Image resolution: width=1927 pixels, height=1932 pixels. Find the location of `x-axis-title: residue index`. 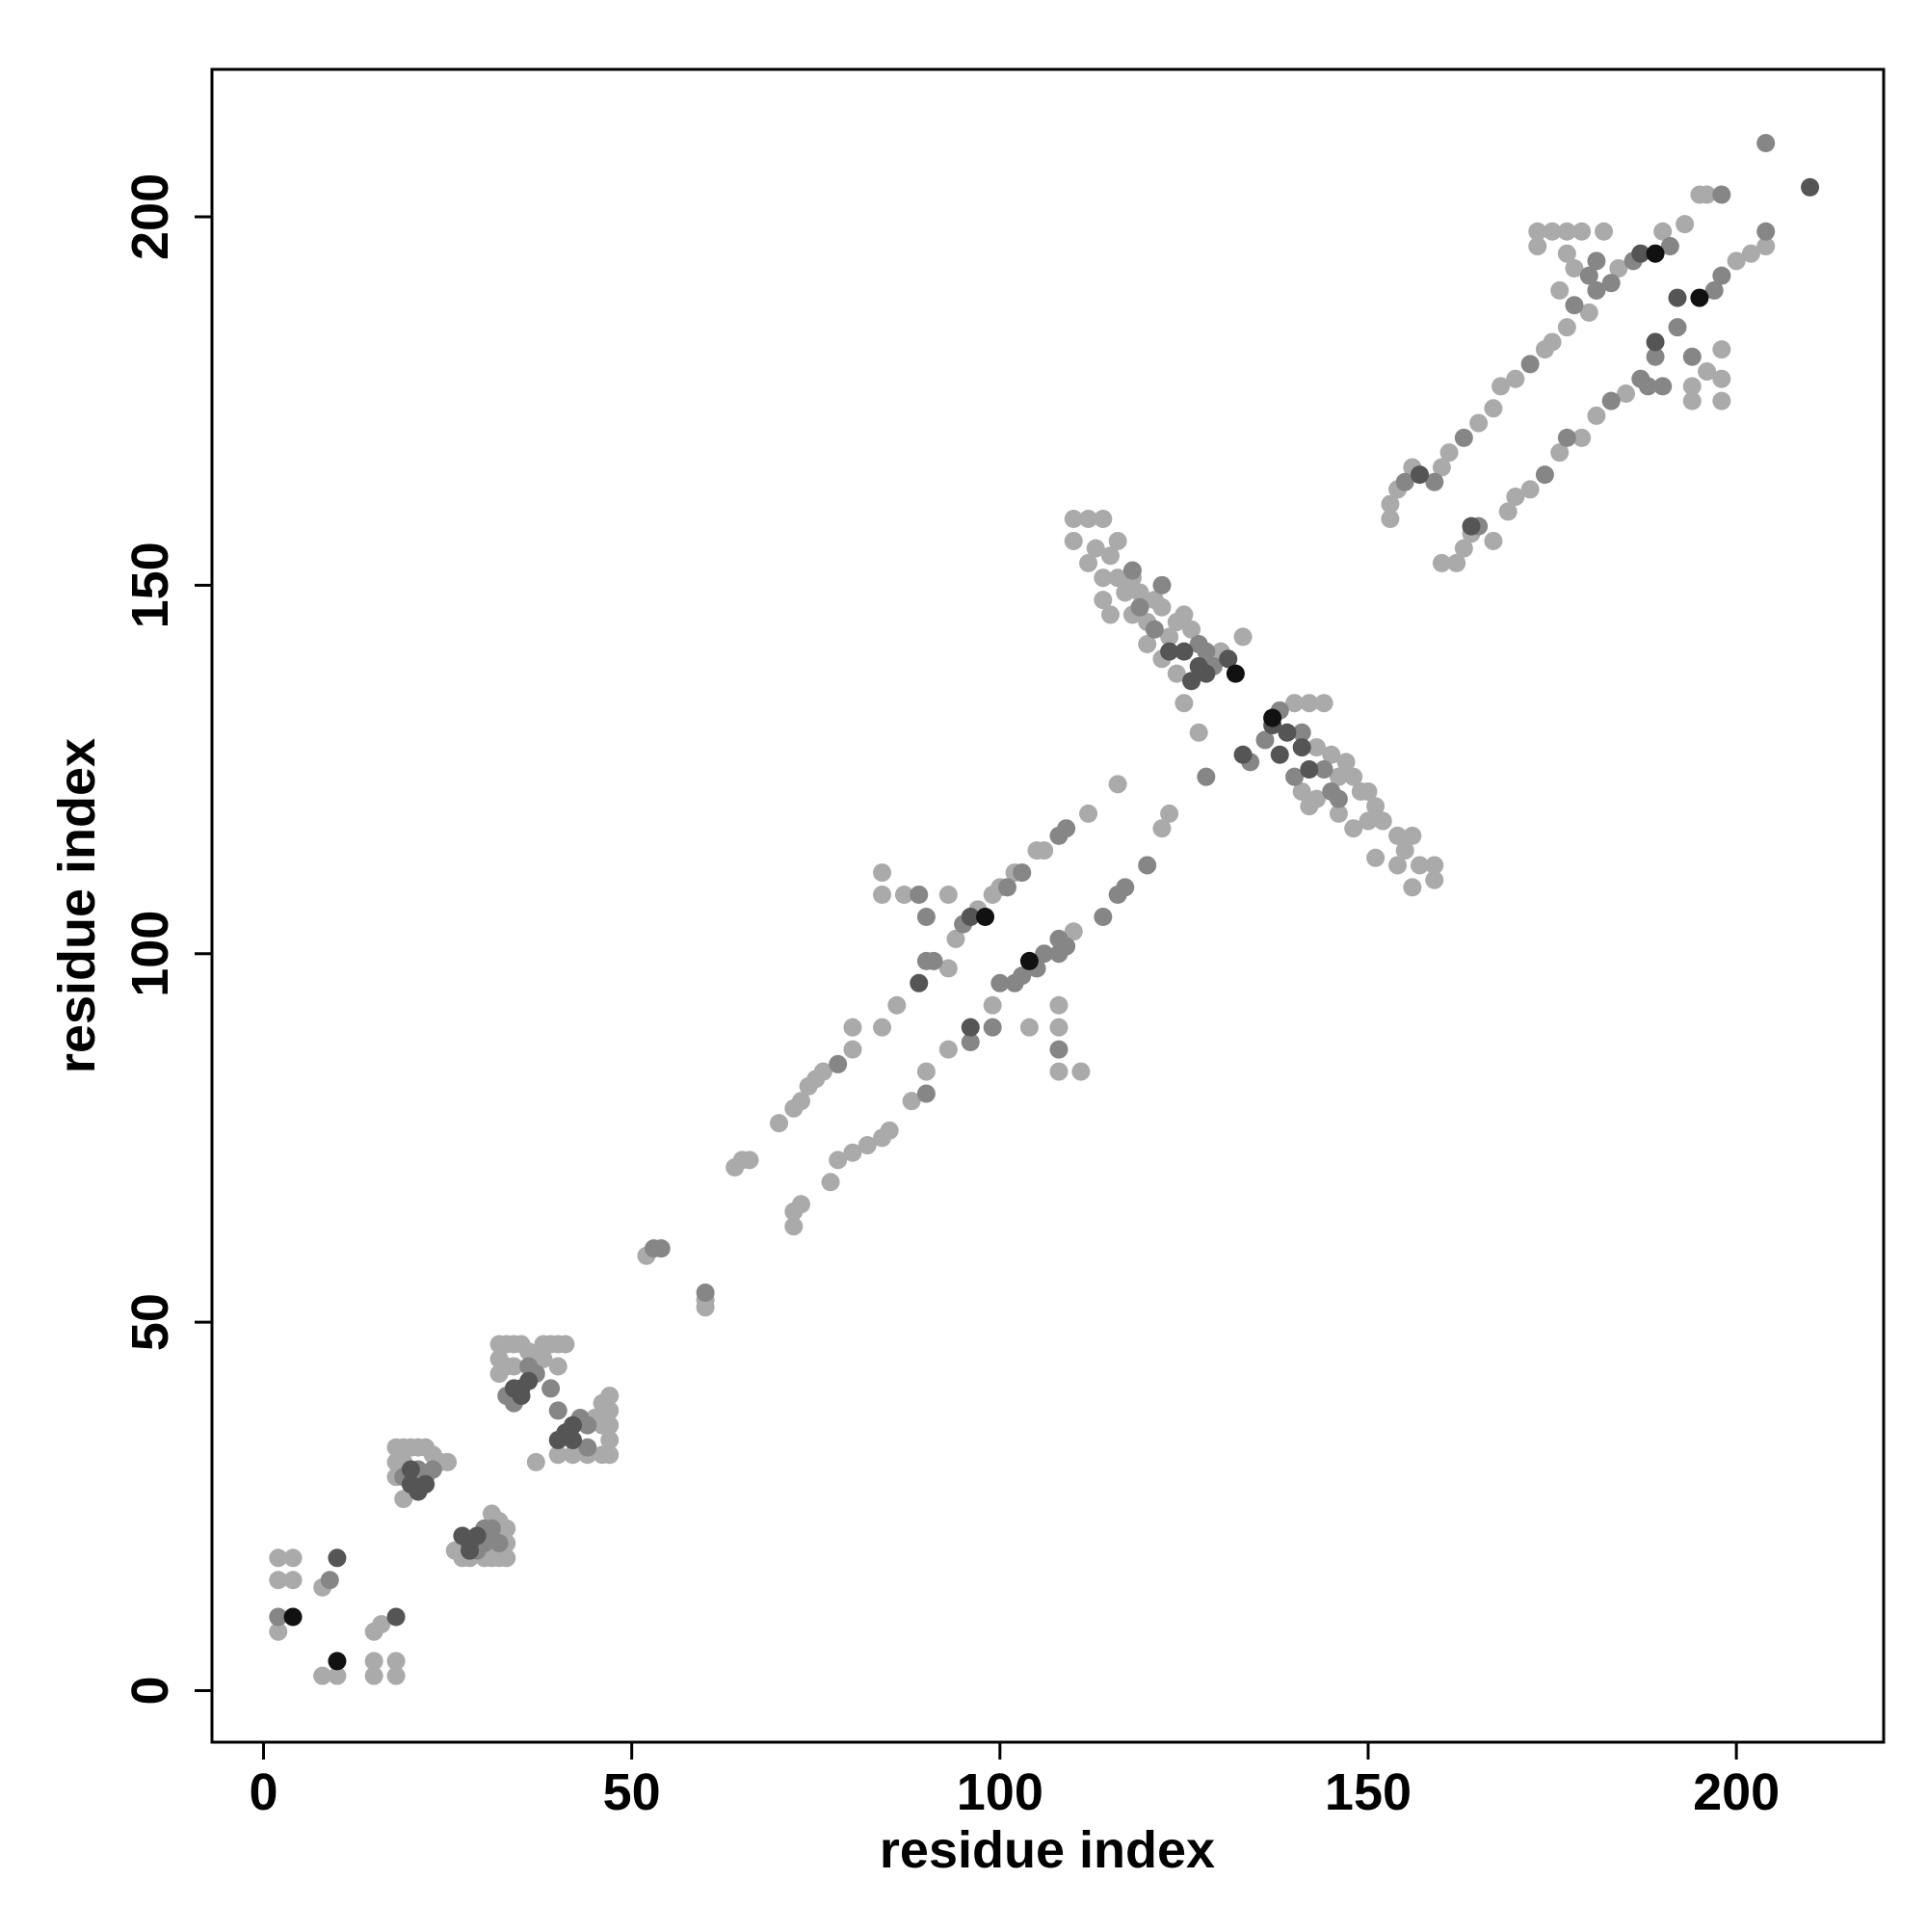

x-axis-title: residue index is located at coordinates (1048, 1850).